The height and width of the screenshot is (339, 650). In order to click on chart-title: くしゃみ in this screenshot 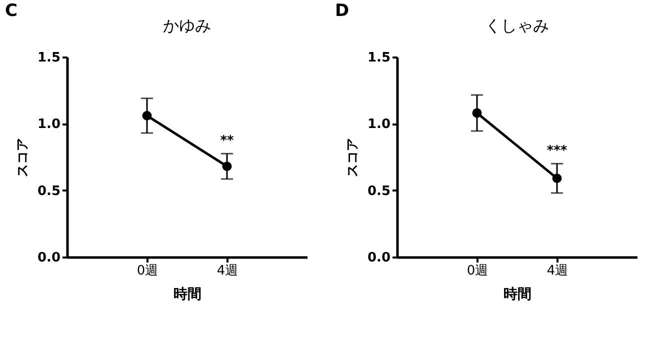, I will do `click(517, 25)`.